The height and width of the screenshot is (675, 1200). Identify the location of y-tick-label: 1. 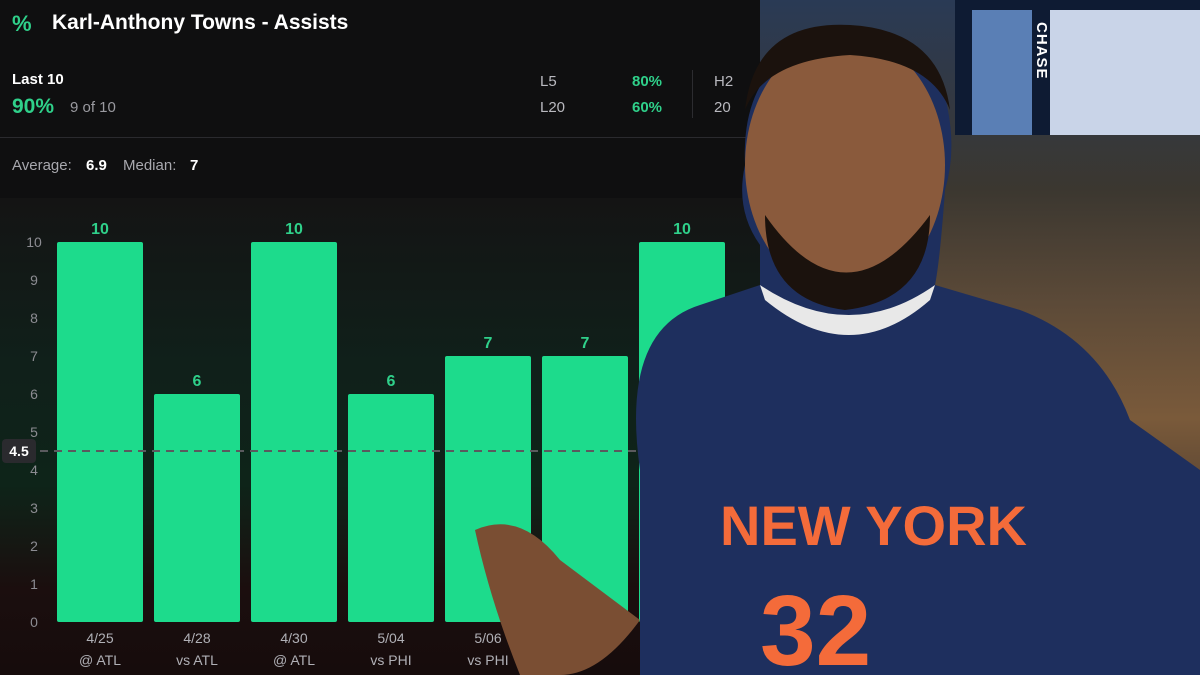
(34, 584).